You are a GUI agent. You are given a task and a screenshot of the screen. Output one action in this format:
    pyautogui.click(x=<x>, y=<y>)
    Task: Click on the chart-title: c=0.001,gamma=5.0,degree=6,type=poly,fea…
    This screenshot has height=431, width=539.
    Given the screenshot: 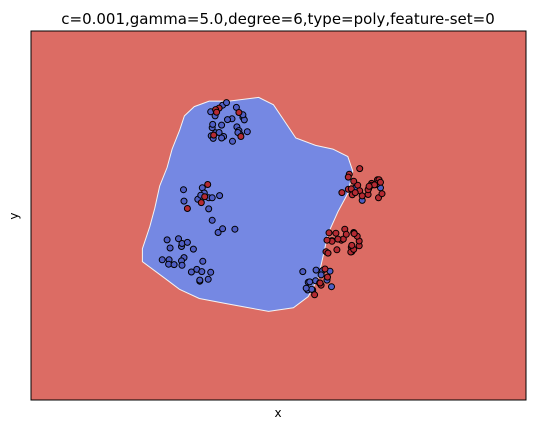 What is the action you would take?
    pyautogui.click(x=277, y=19)
    